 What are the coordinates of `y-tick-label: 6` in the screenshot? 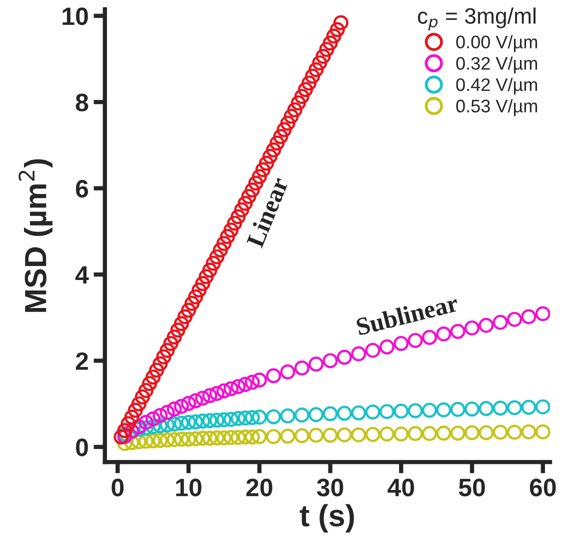 It's located at (82, 189).